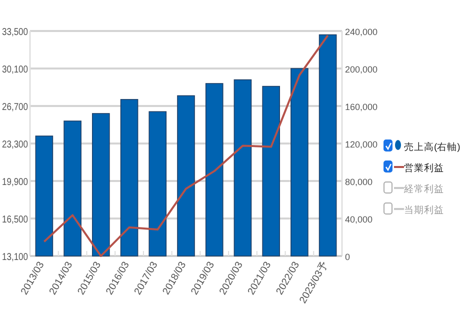 Image resolution: width=467 pixels, height=331 pixels. What do you see at coordinates (359, 182) in the screenshot?
I see `y2-tick-label: 80,000` at bounding box center [359, 182].